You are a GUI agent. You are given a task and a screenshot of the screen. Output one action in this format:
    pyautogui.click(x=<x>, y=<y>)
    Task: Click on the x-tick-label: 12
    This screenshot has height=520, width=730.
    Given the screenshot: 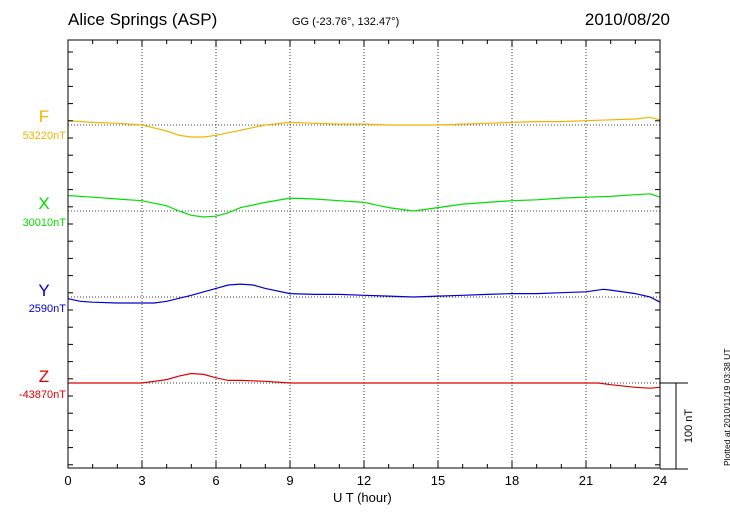 What is the action you would take?
    pyautogui.click(x=364, y=480)
    